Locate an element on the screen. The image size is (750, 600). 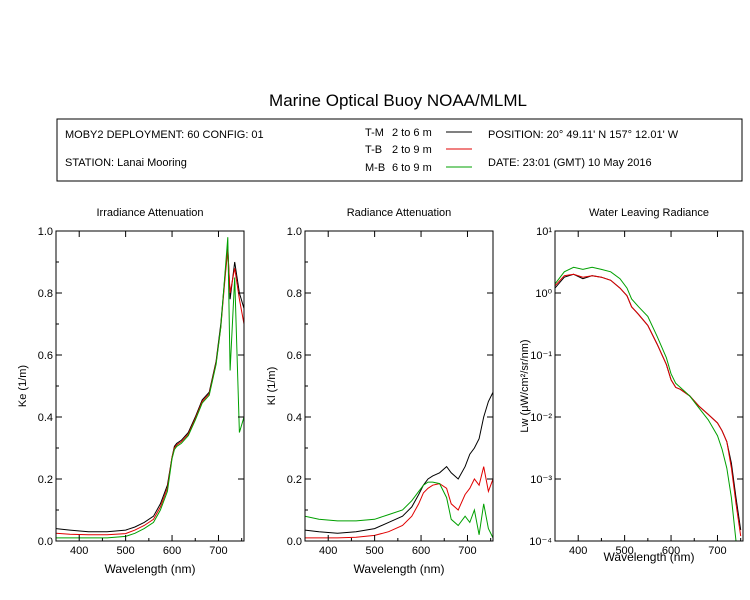
y-axis-label: Ke (1/m) is located at coordinates (23, 386).